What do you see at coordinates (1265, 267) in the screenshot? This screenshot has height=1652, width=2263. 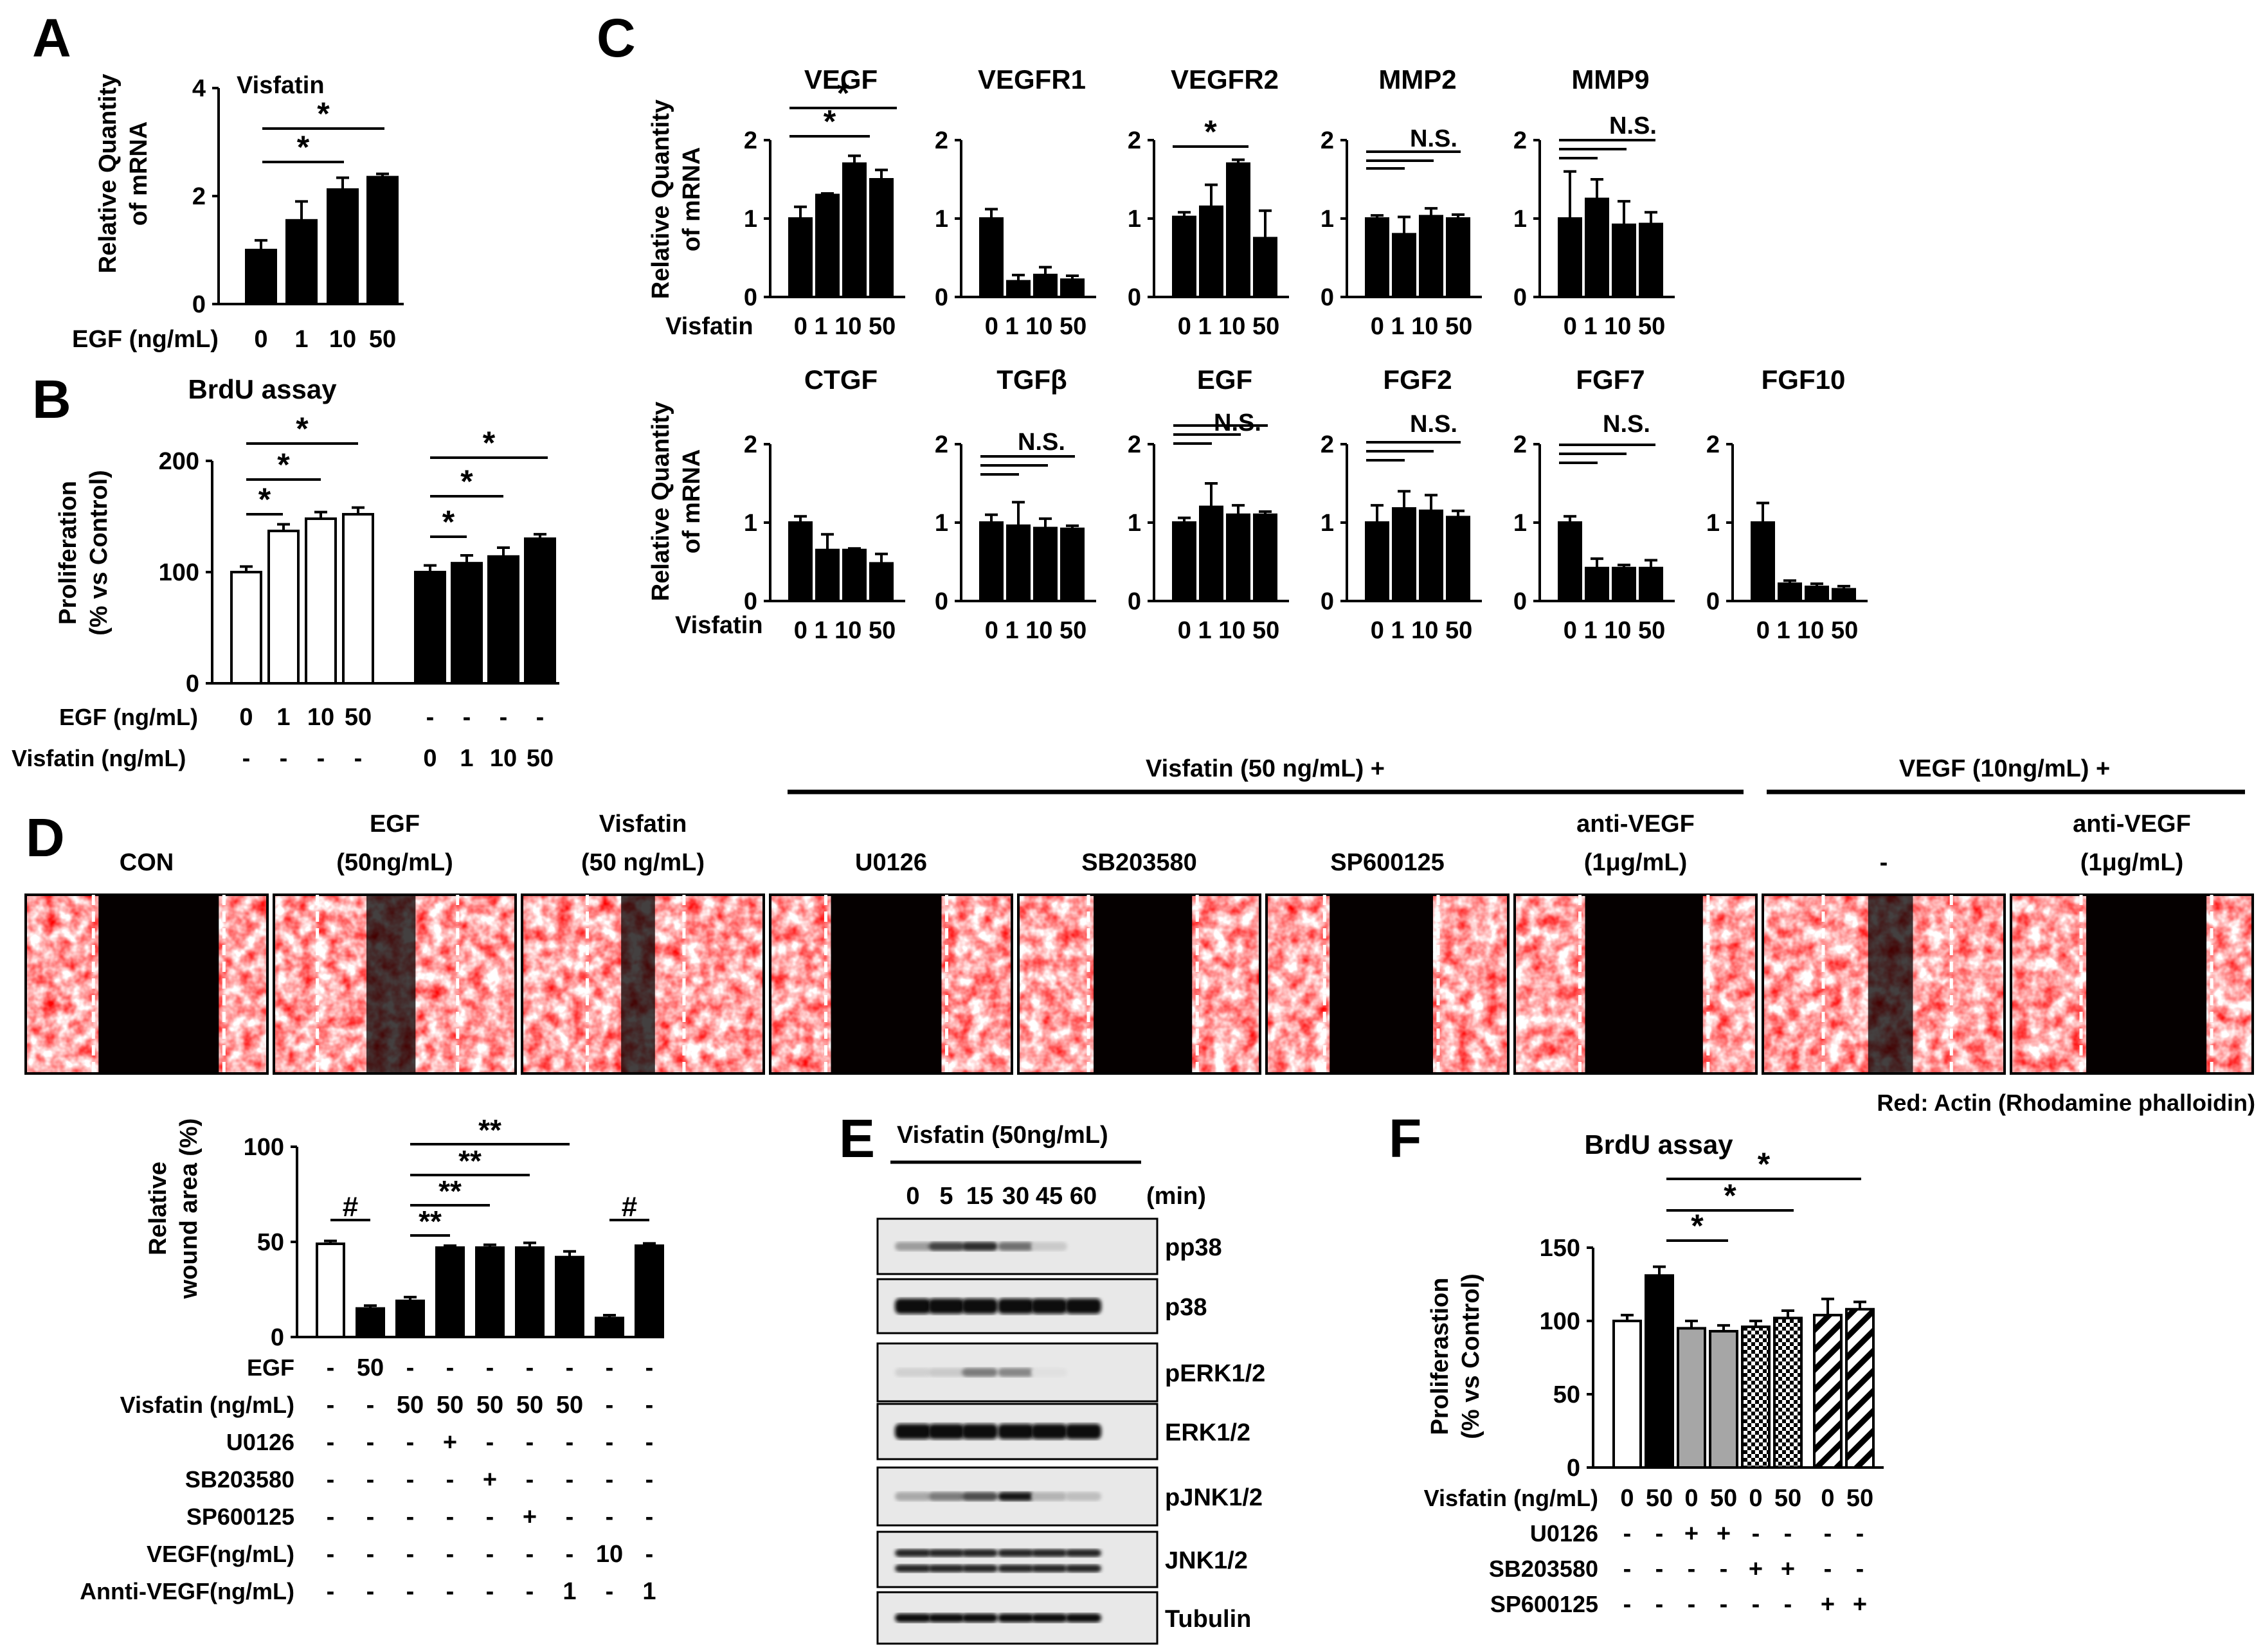 I see `panel-c-2-bar` at bounding box center [1265, 267].